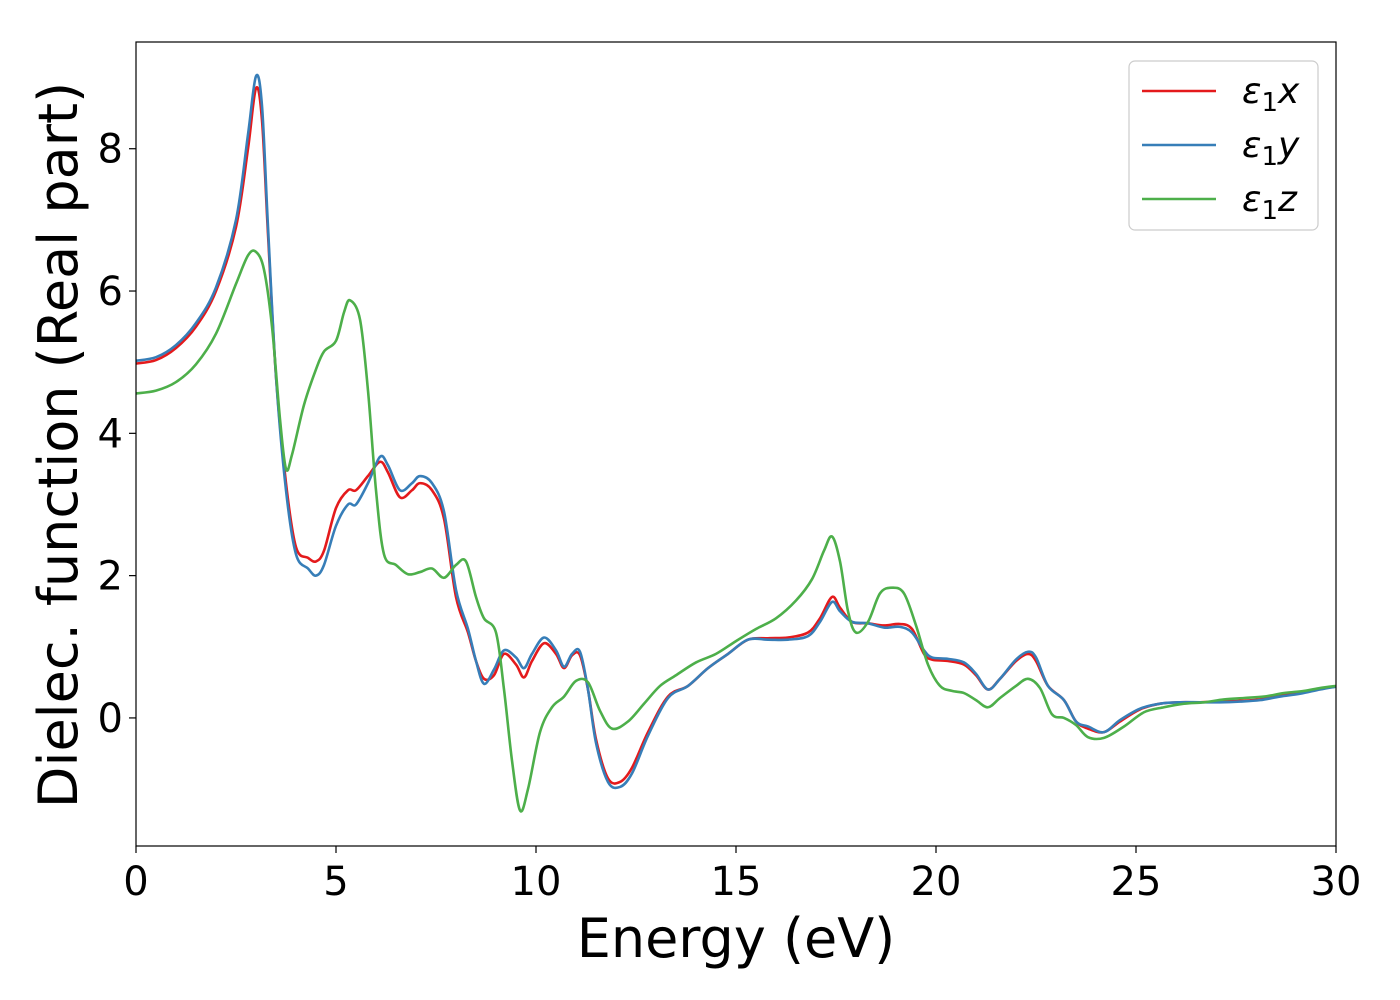 The width and height of the screenshot is (1400, 1000). What do you see at coordinates (110, 150) in the screenshot?
I see `y-tick-label: 8` at bounding box center [110, 150].